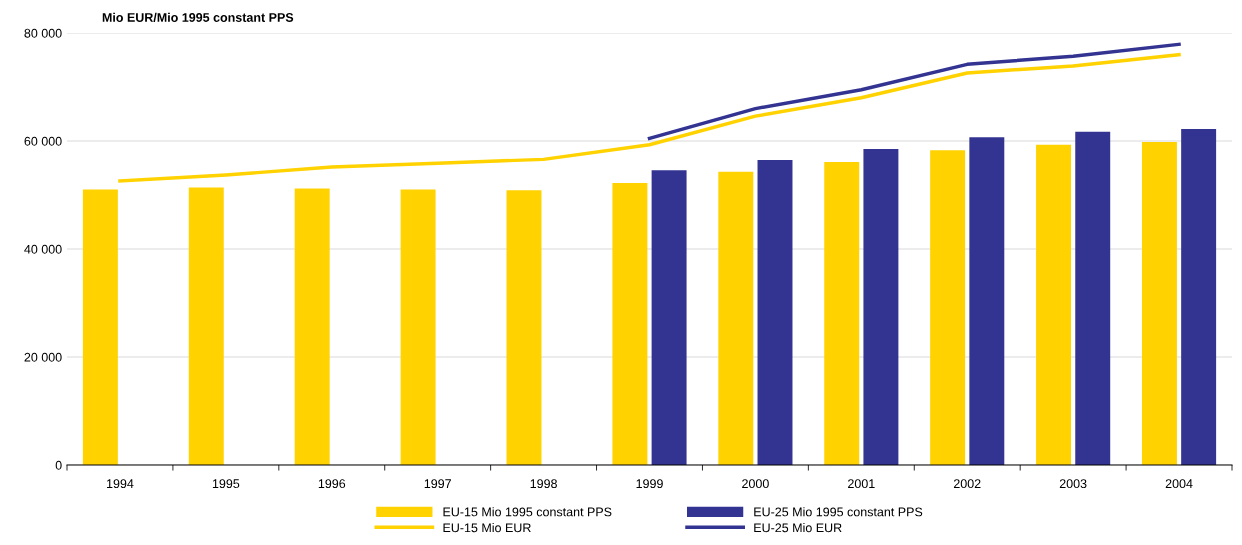  Describe the element at coordinates (755, 484) in the screenshot. I see `x-tick-label: 2000` at that location.